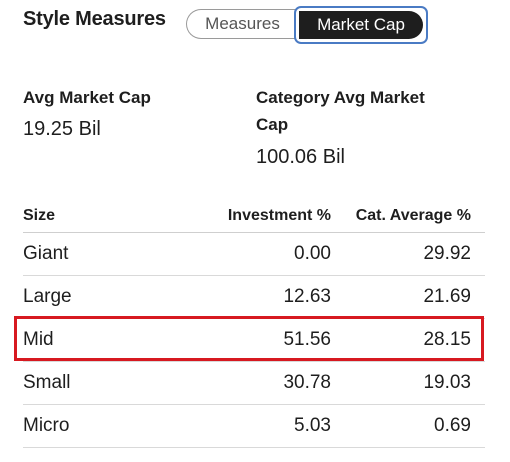  I want to click on column-header-size: Size, so click(39, 215).